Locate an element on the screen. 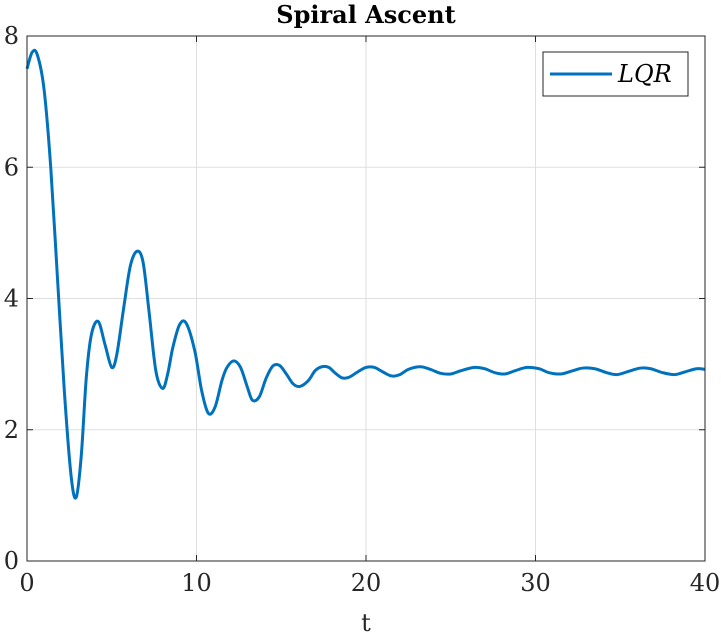  y-tick-label: 2 is located at coordinates (11, 430).